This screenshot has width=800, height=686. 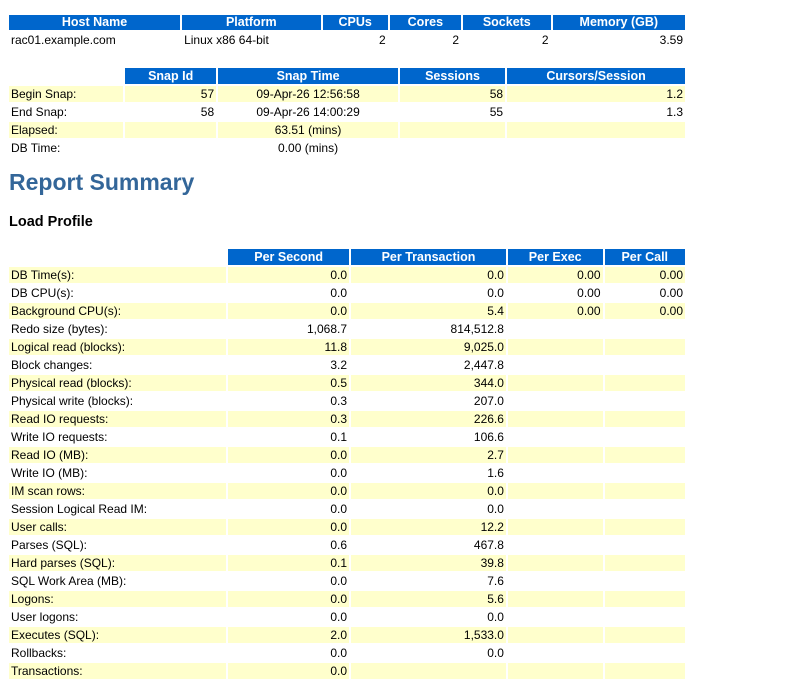 I want to click on cursors-per-session-value: 1.3, so click(x=674, y=112).